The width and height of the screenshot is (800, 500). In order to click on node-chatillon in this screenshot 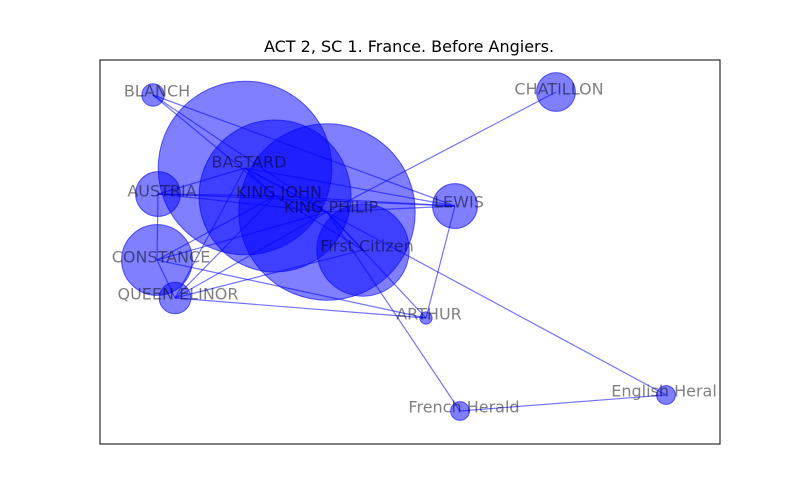, I will do `click(556, 92)`.